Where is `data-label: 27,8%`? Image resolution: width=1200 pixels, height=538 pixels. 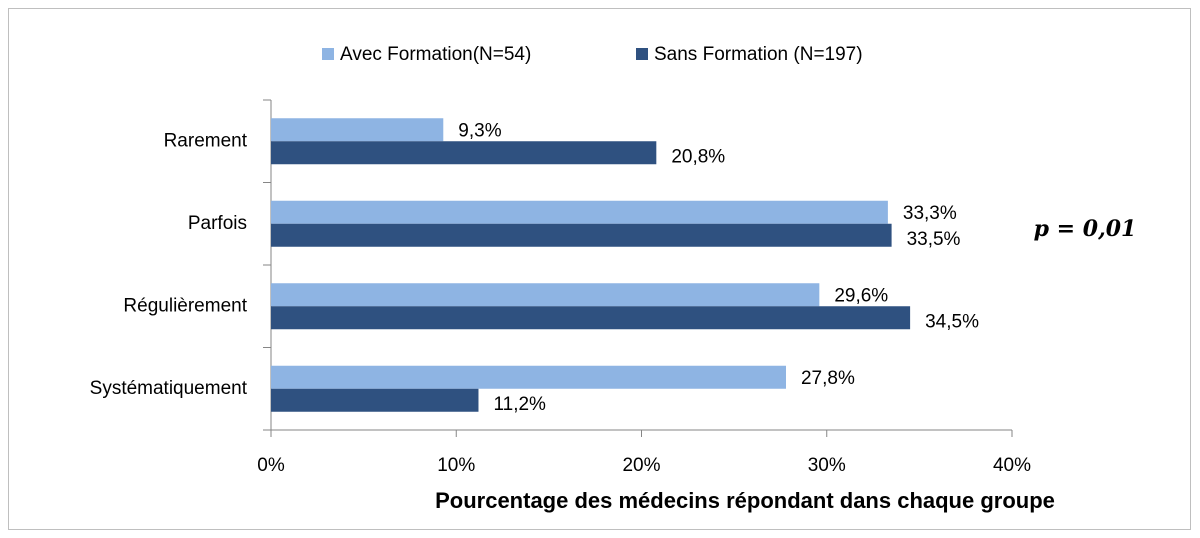
data-label: 27,8% is located at coordinates (828, 378).